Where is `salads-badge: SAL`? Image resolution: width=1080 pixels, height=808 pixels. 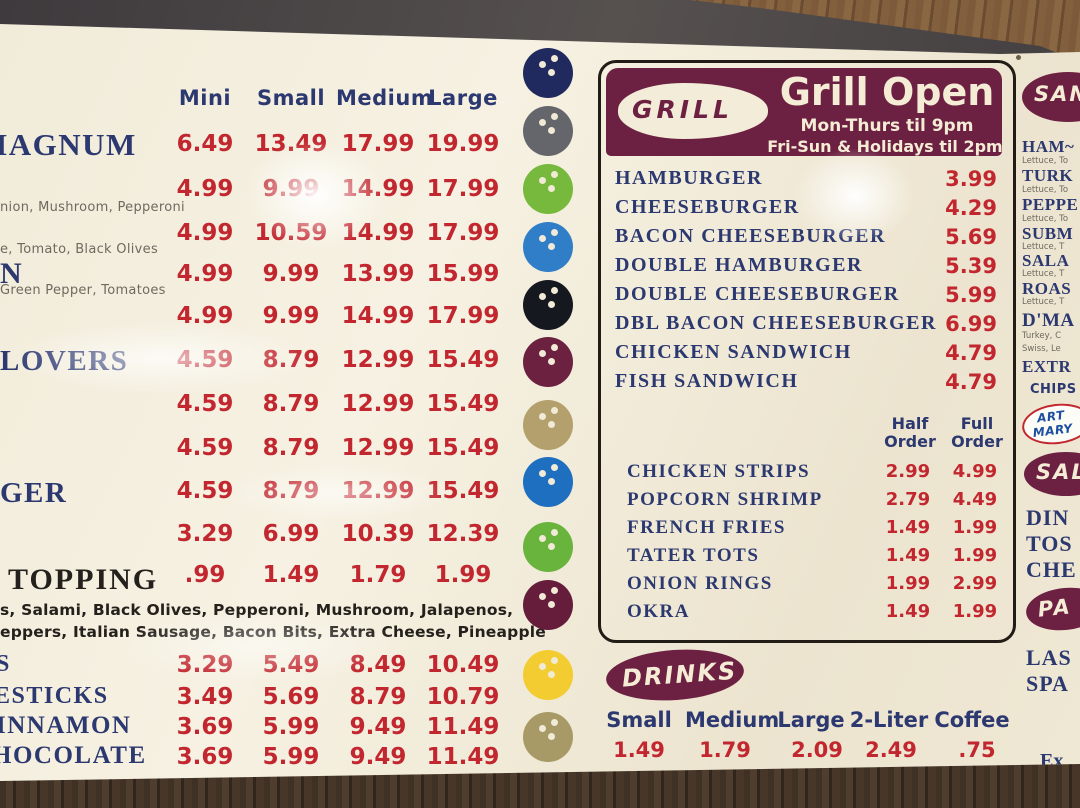 salads-badge: SAL is located at coordinates (1052, 474).